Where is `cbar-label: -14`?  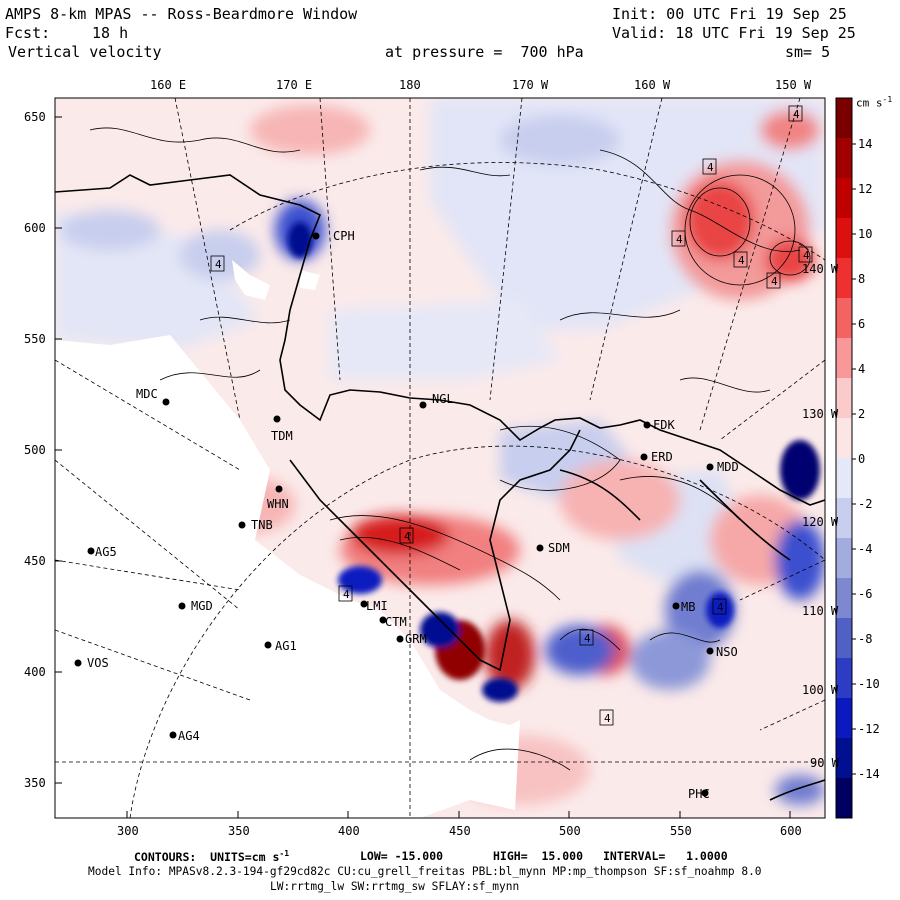
cbar-label: -14 is located at coordinates (869, 774).